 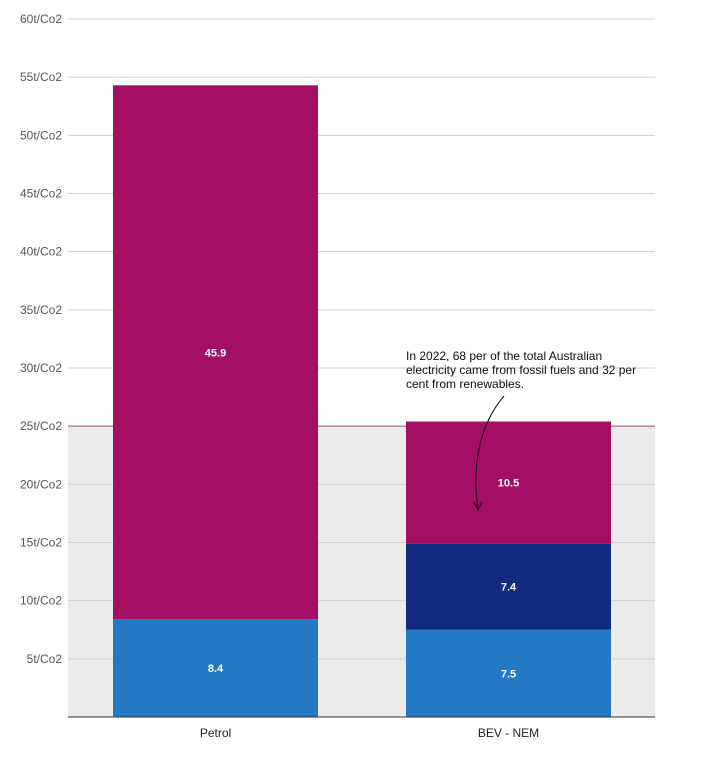 I want to click on data-label: 10.5, so click(x=508, y=484).